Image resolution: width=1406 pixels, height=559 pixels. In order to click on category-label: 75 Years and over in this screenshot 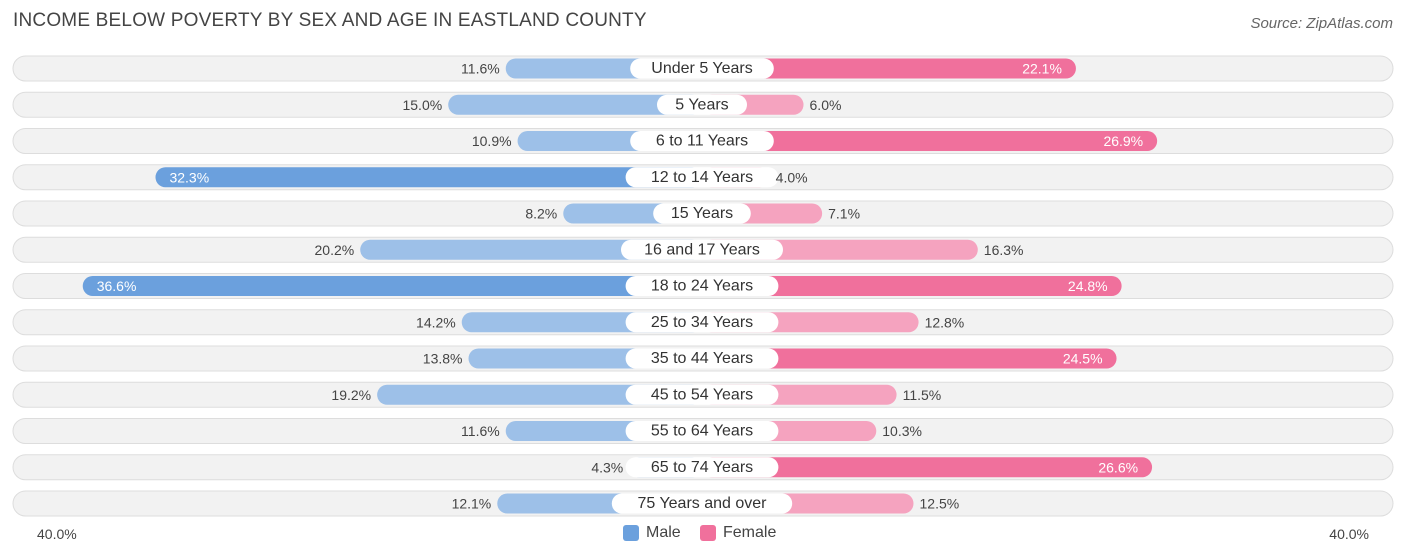, I will do `click(703, 503)`.